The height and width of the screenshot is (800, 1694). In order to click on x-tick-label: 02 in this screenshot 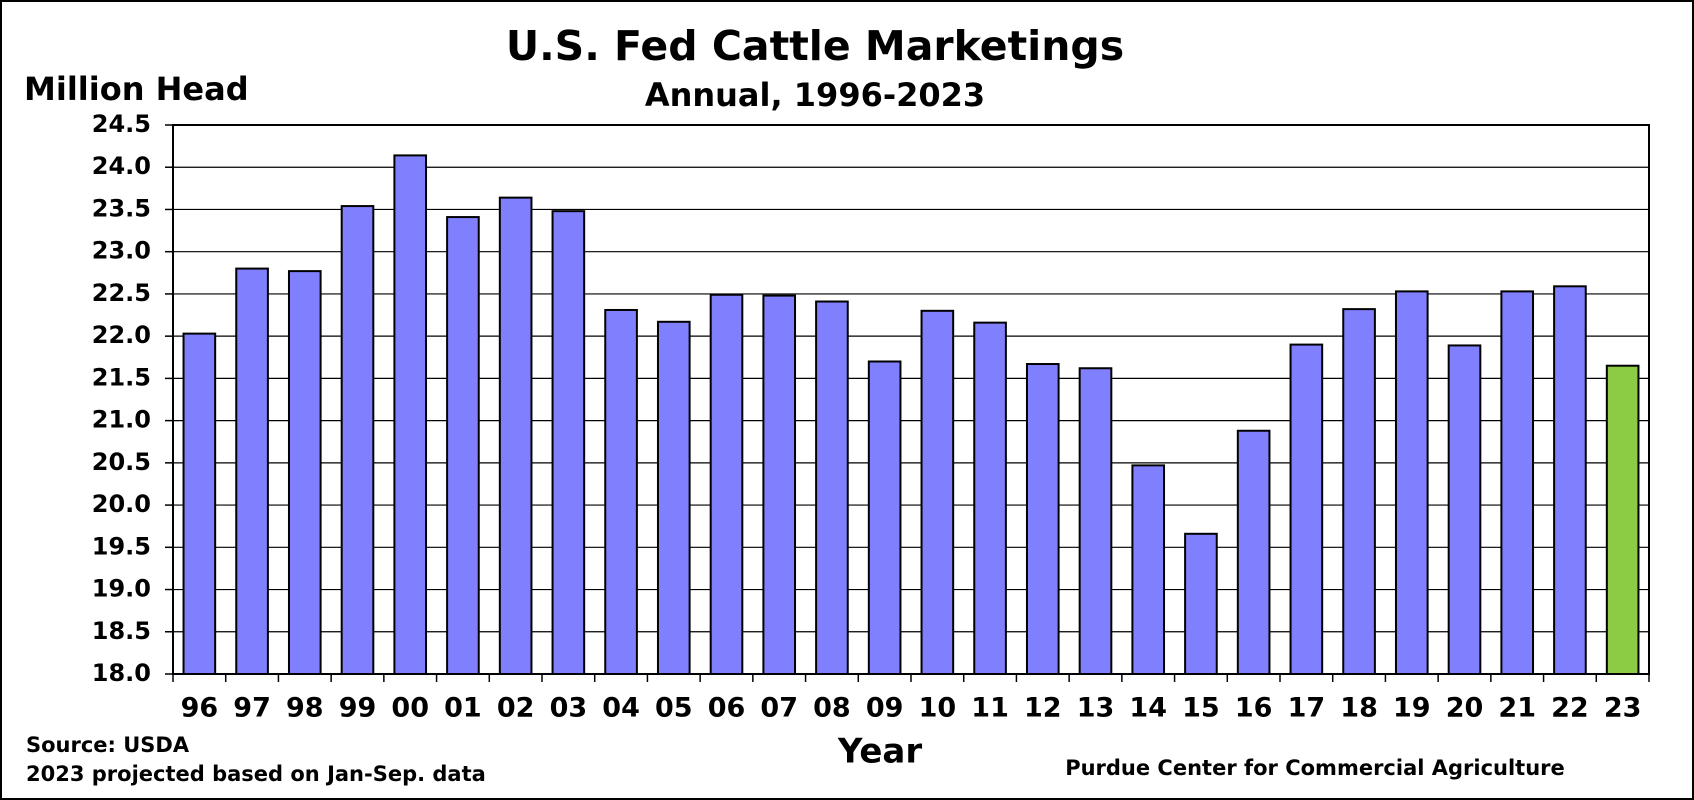, I will do `click(516, 708)`.